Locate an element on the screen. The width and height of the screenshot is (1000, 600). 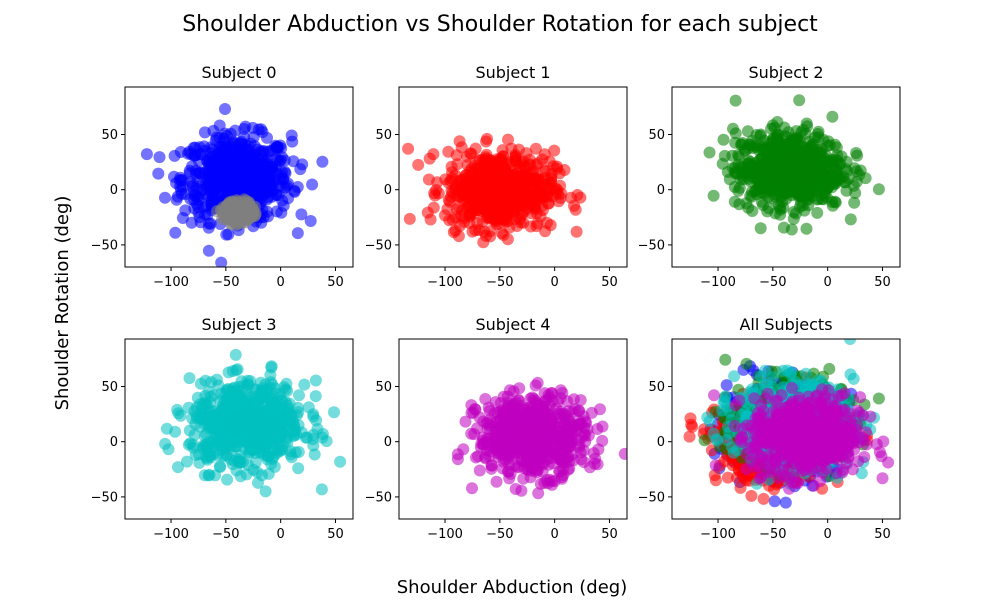
x-tick-label: 0 is located at coordinates (828, 282).